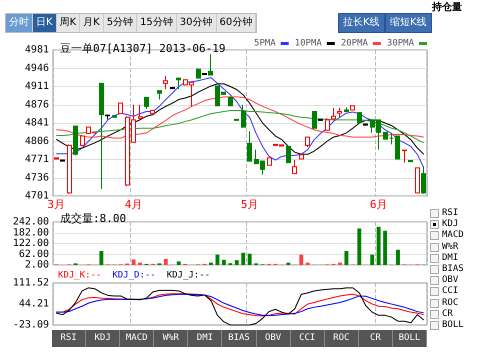 Image resolution: width=477 pixels, height=356 pixels. Describe the element at coordinates (80, 275) in the screenshot. I see `series-label: KDJ_K:--` at that location.